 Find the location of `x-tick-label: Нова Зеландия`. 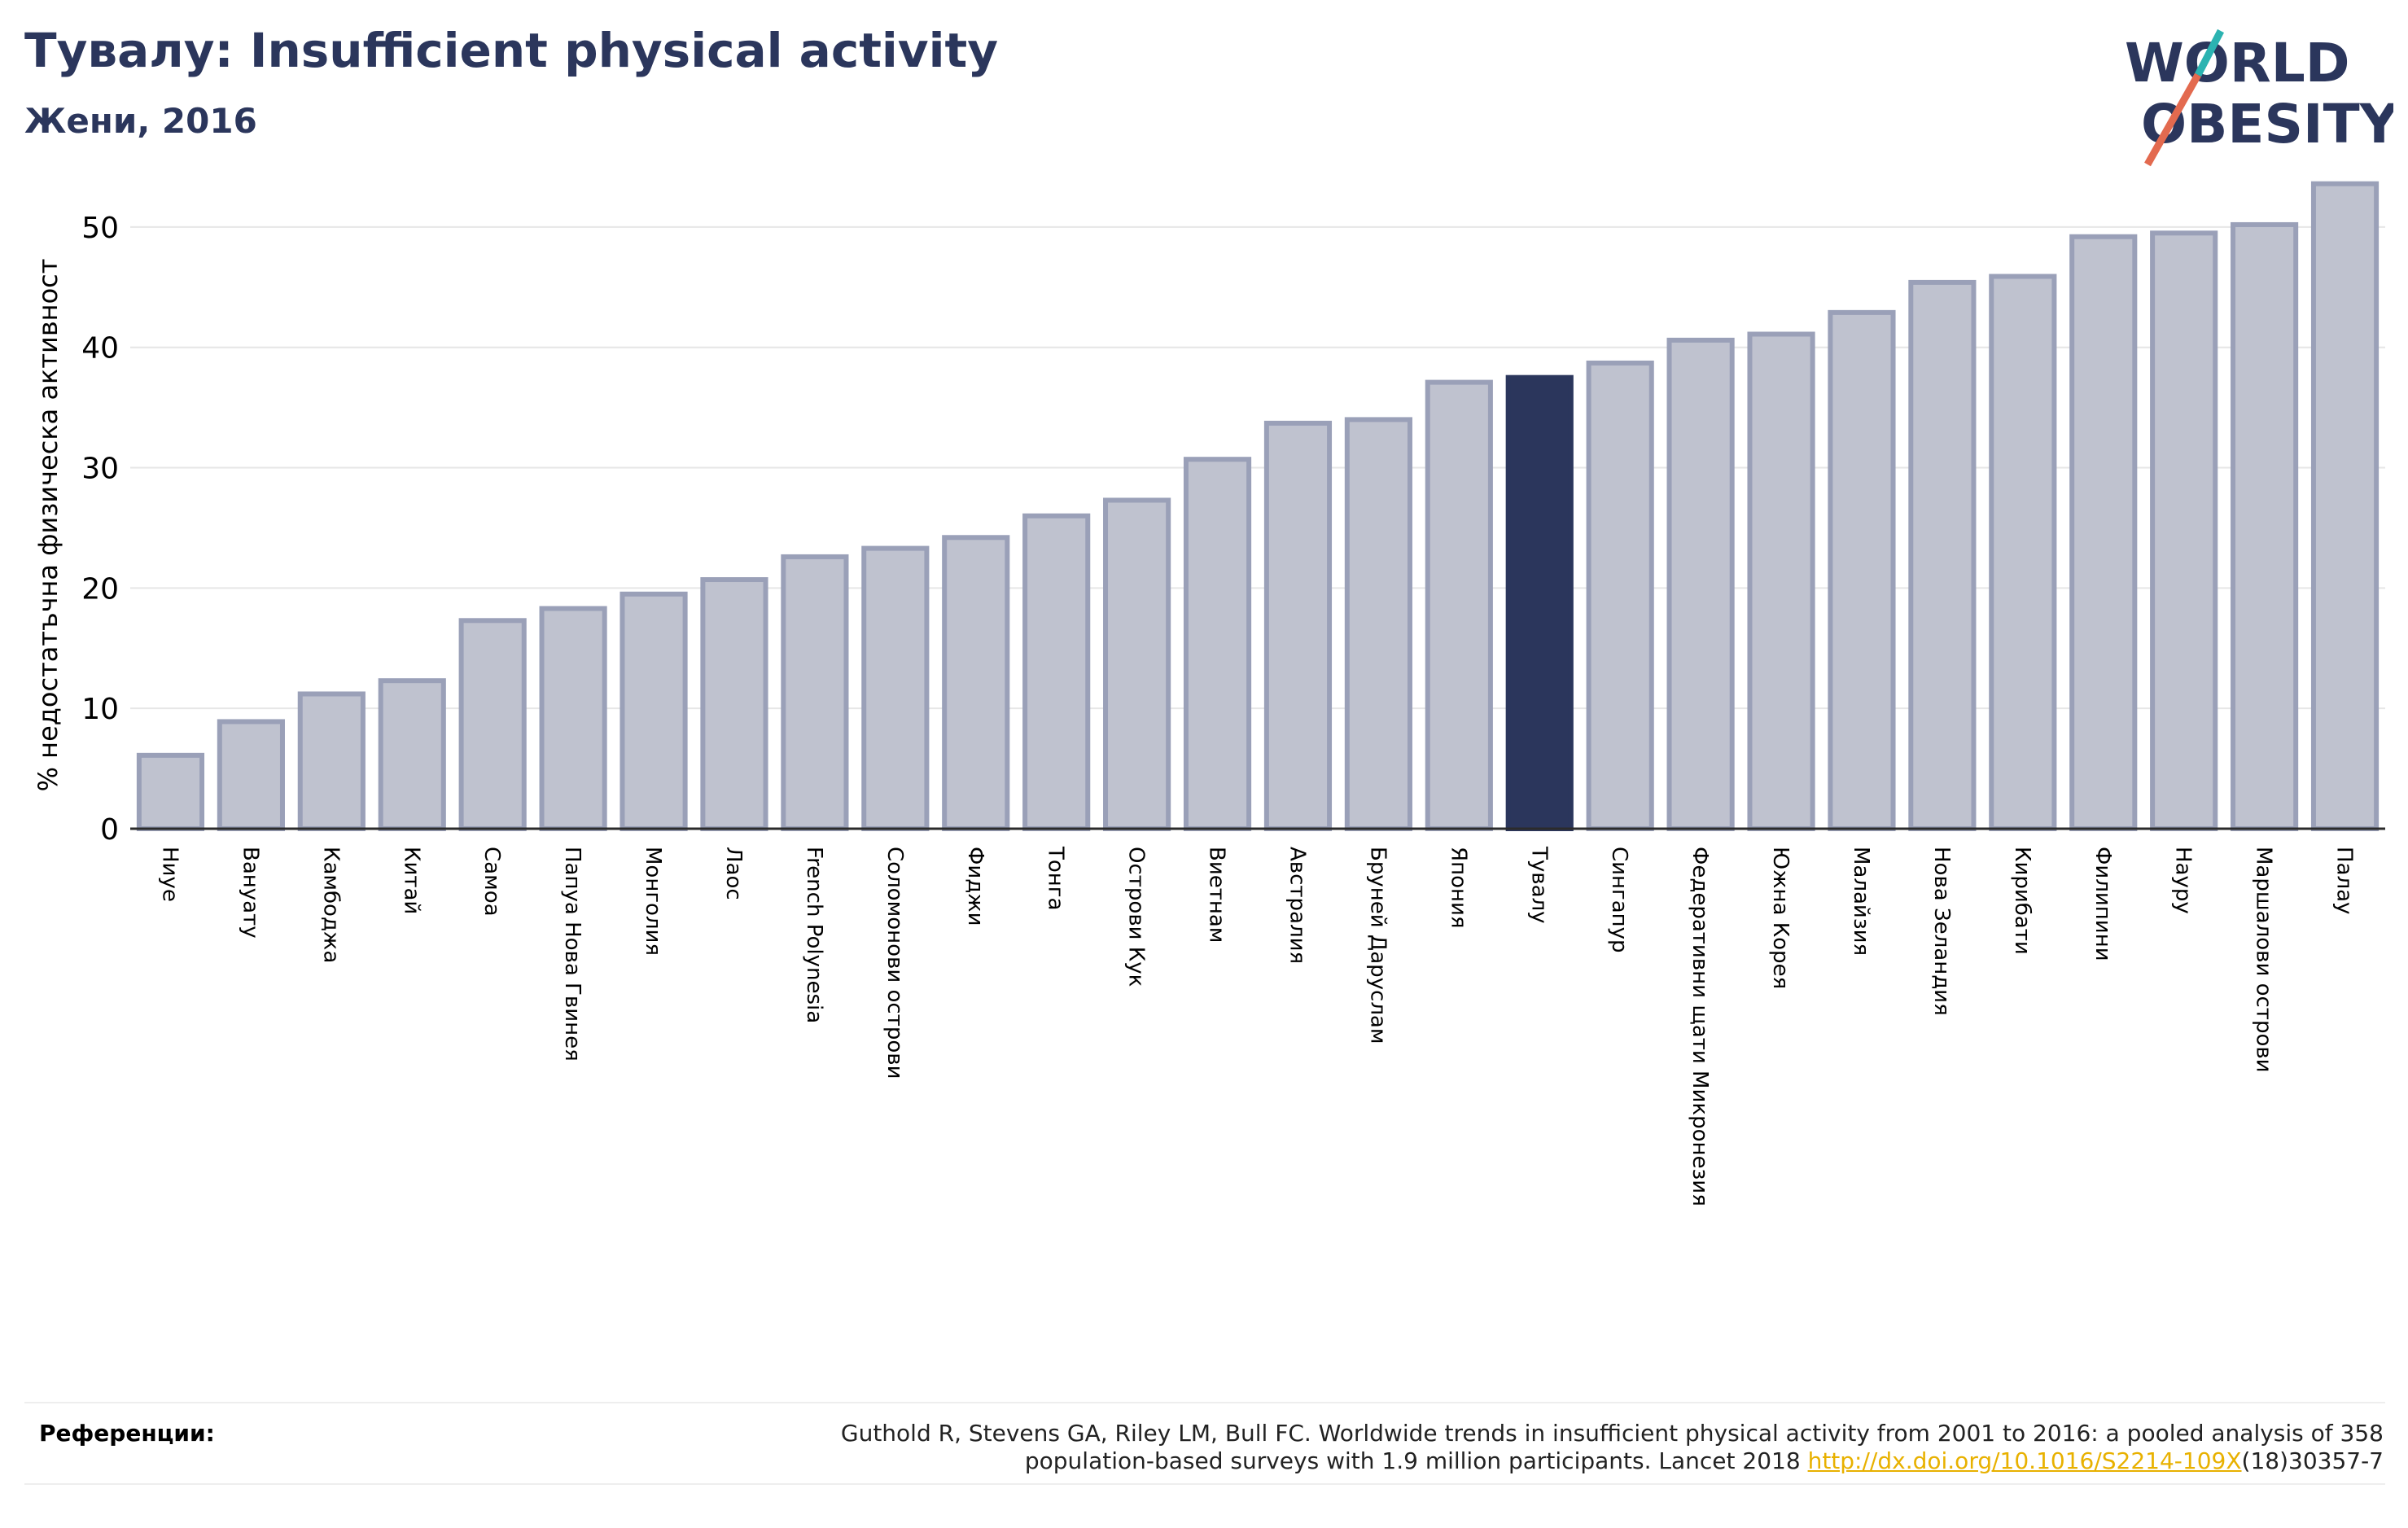

x-tick-label: Нова Зеландия is located at coordinates (1942, 931).